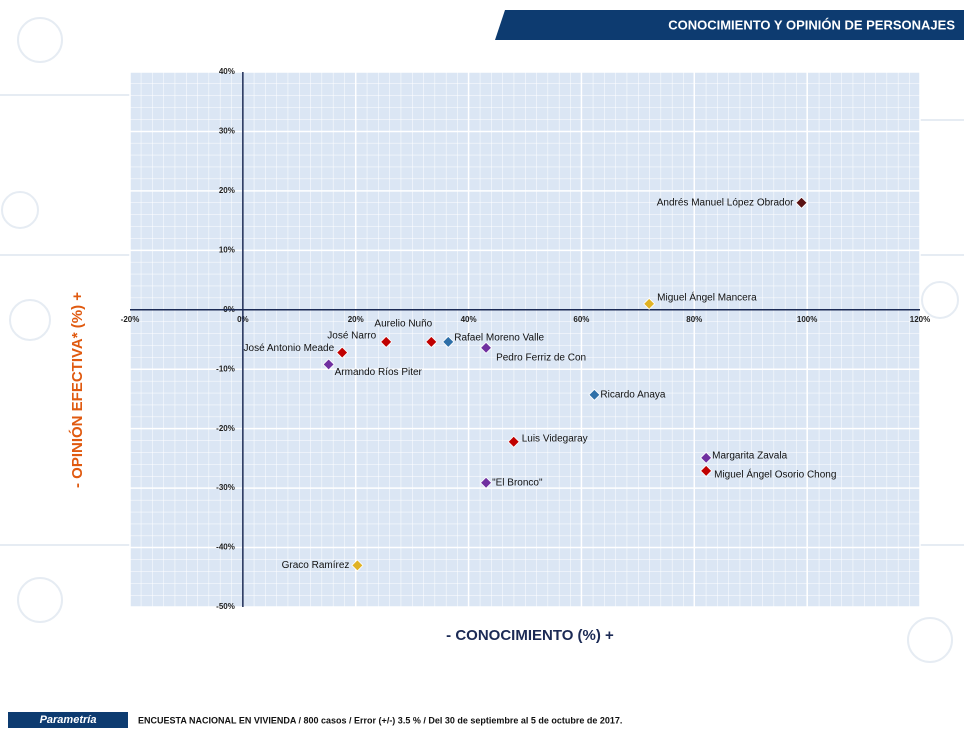  I want to click on brand: Parametría, so click(68, 720).